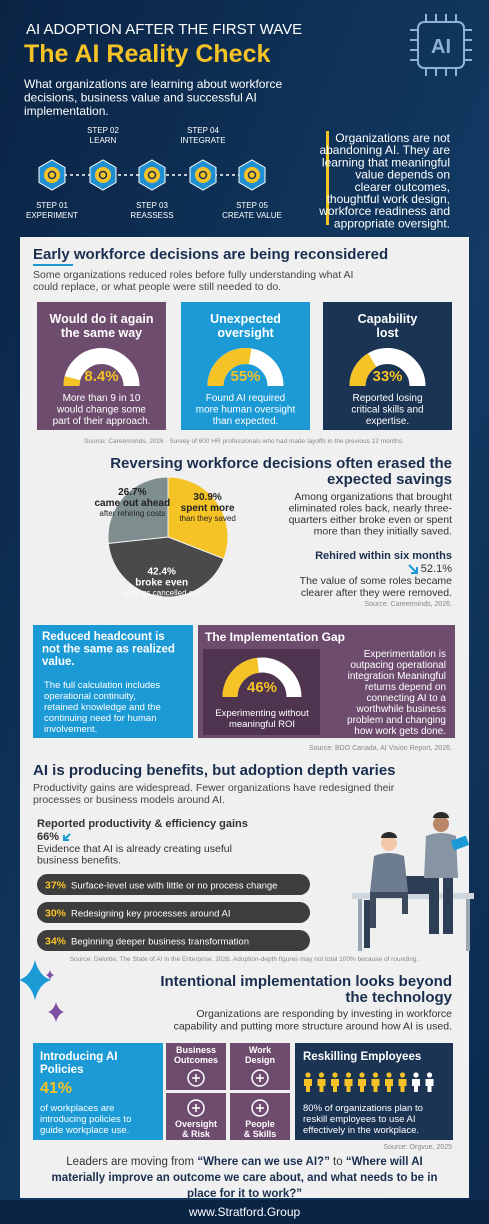 This screenshot has height=1224, width=489. I want to click on card-title: Introducing AI, so click(79, 1057).